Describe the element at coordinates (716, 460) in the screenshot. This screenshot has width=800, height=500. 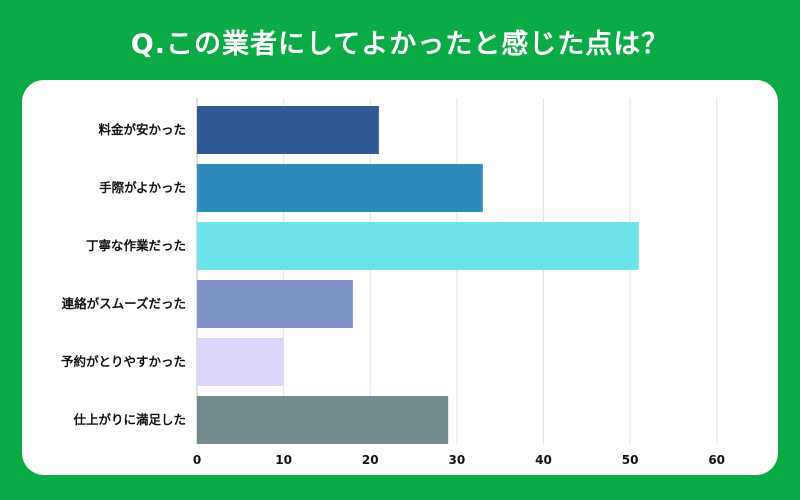
I see `x-tick-label: 60` at that location.